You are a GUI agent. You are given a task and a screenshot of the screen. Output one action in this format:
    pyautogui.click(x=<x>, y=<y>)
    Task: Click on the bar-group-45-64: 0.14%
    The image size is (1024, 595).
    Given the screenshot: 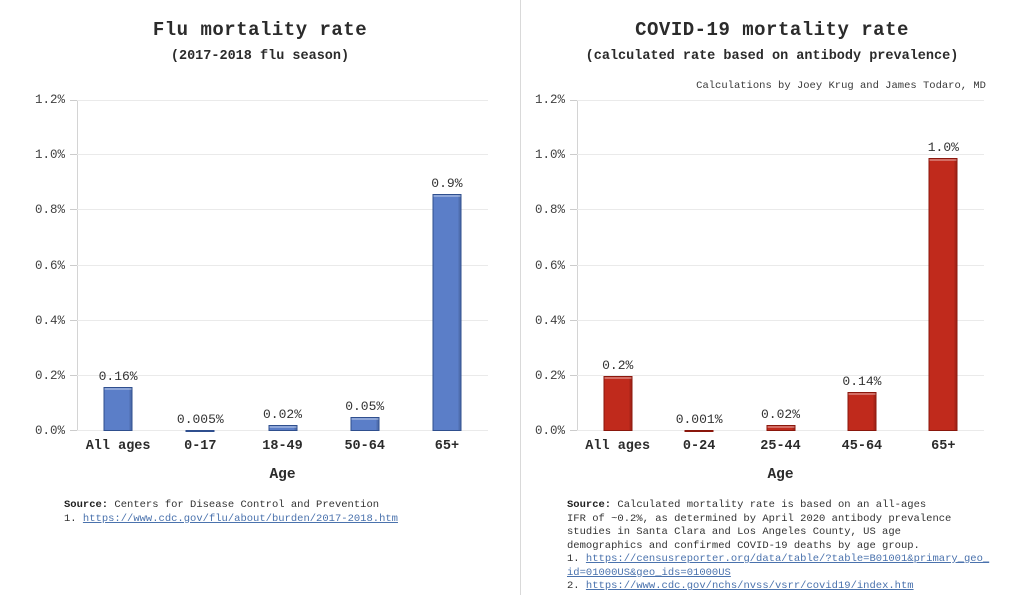 What is the action you would take?
    pyautogui.click(x=861, y=265)
    